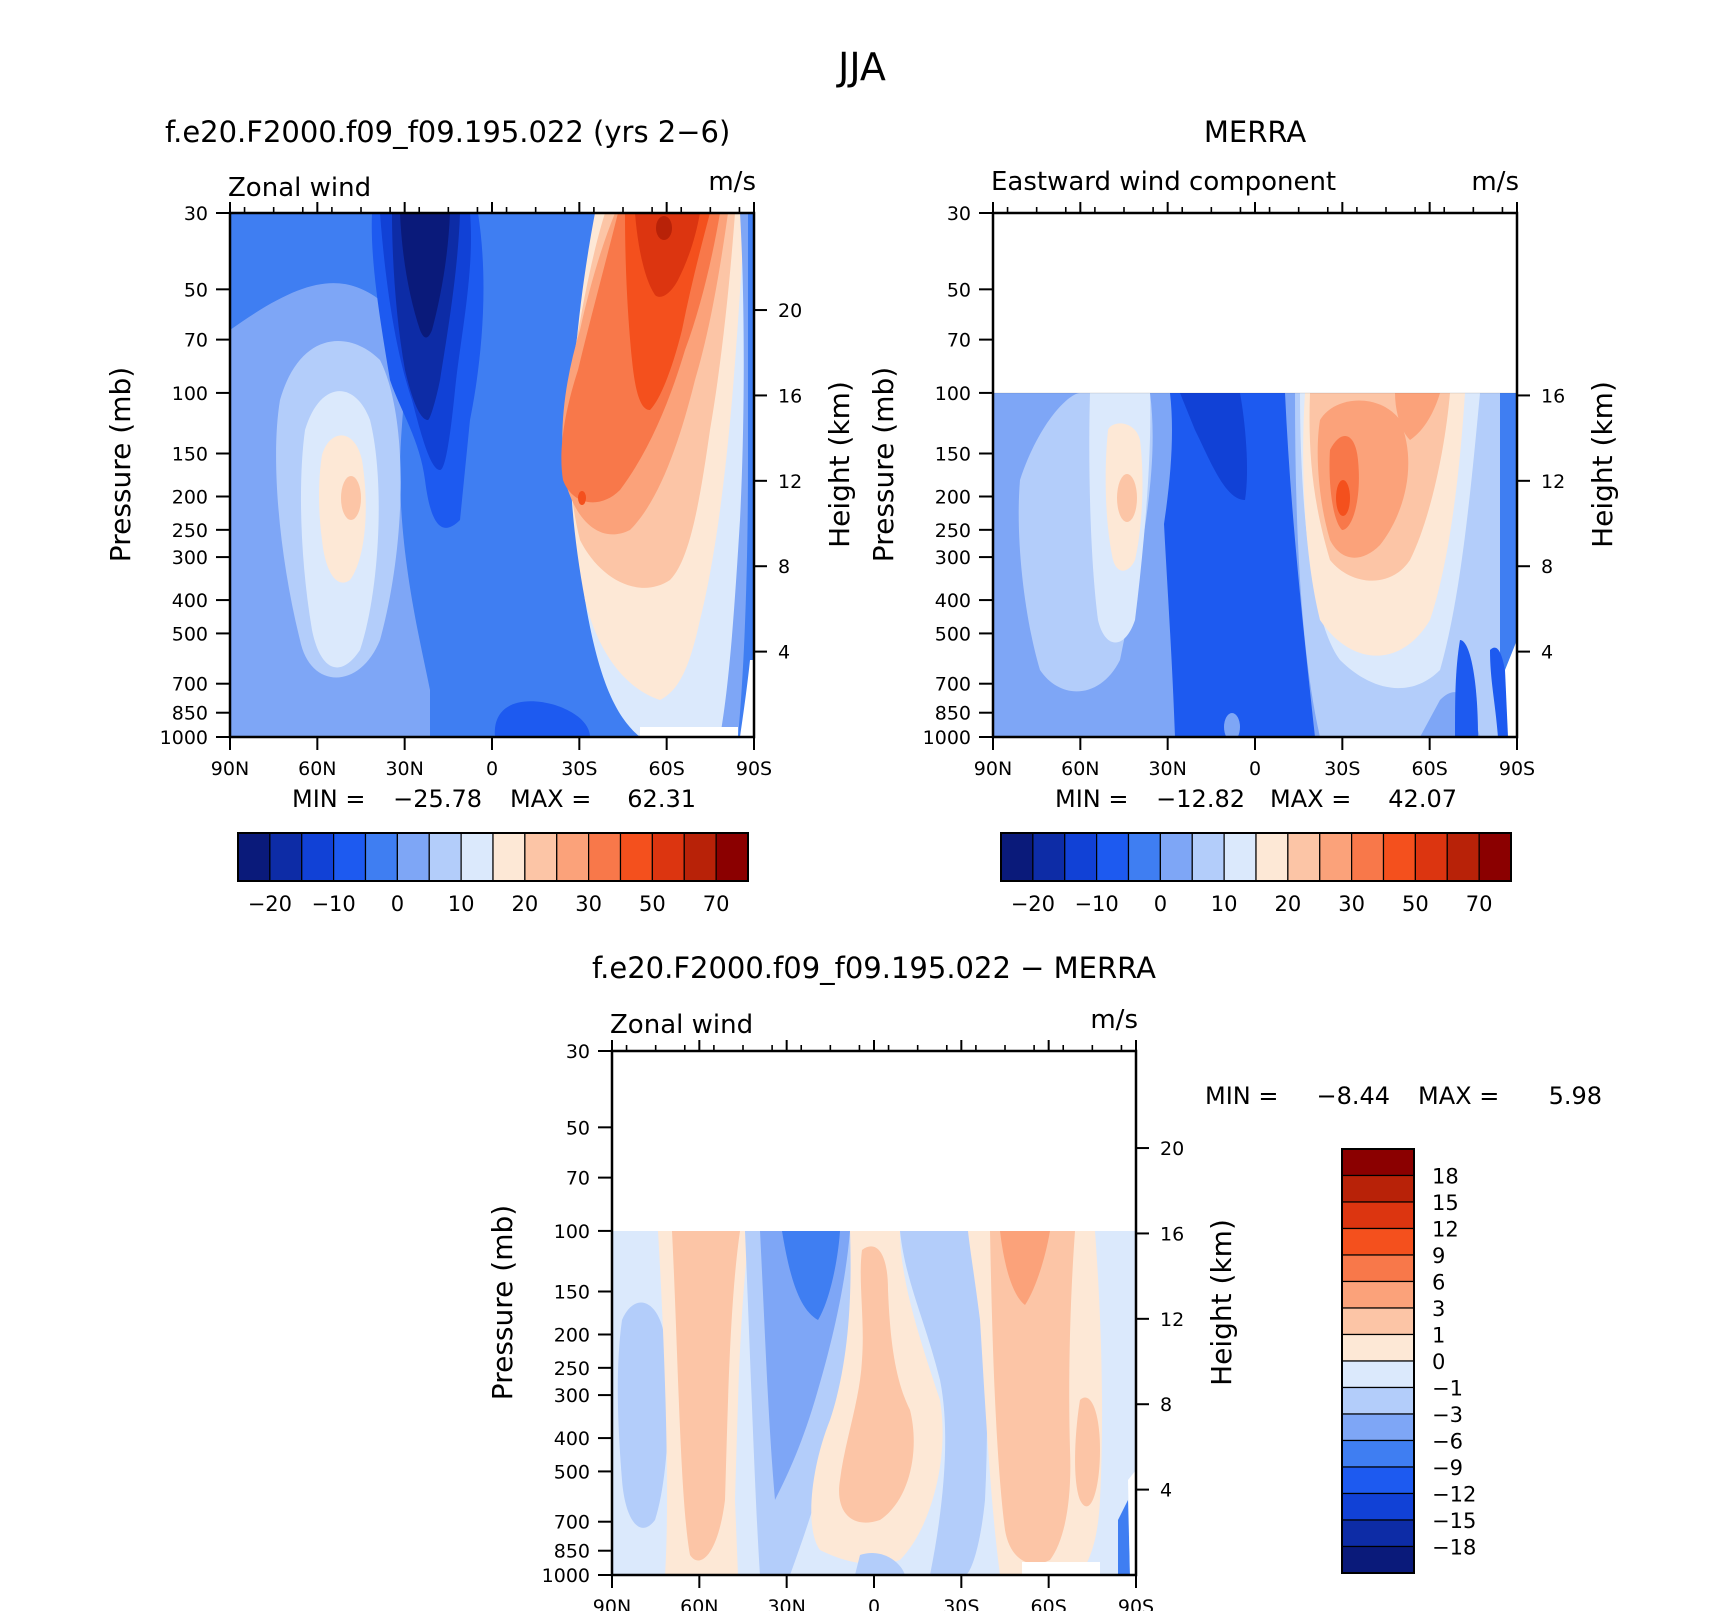  I want to click on panel-model-ytick-label: 1000, so click(184, 738).